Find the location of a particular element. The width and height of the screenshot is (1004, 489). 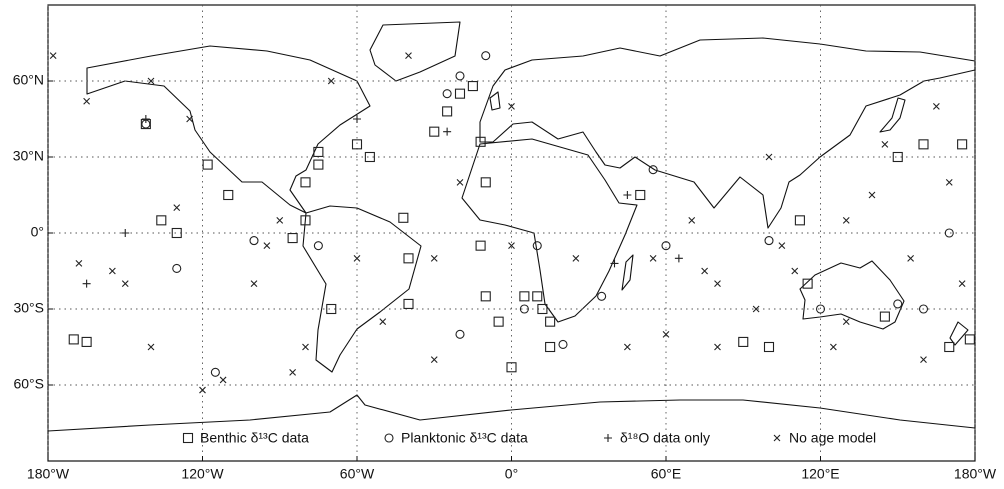

madagascar is located at coordinates (627, 272).